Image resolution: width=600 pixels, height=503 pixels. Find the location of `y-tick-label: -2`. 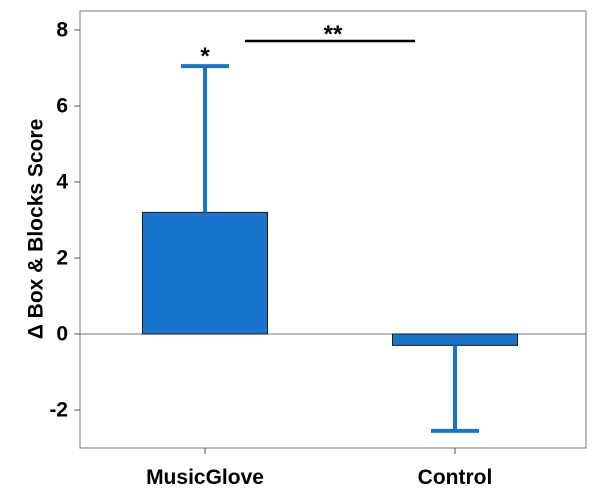

y-tick-label: -2 is located at coordinates (58, 410).